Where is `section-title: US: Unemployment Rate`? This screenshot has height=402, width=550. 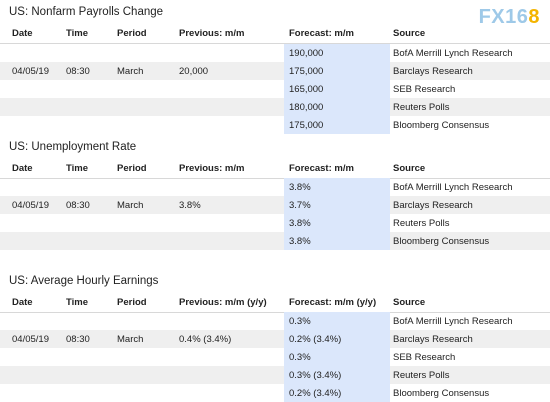 section-title: US: Unemployment Rate is located at coordinates (73, 147).